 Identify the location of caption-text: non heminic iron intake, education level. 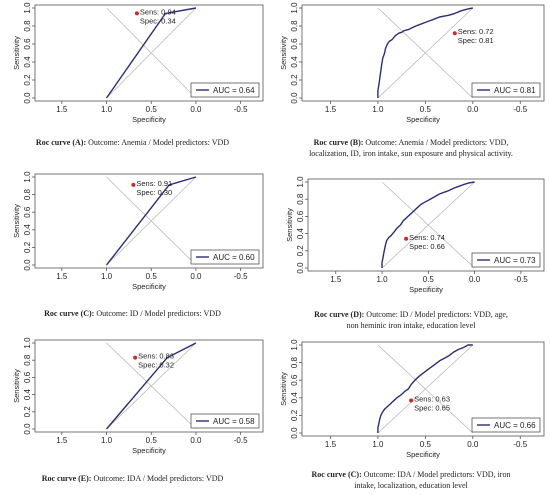
(411, 325).